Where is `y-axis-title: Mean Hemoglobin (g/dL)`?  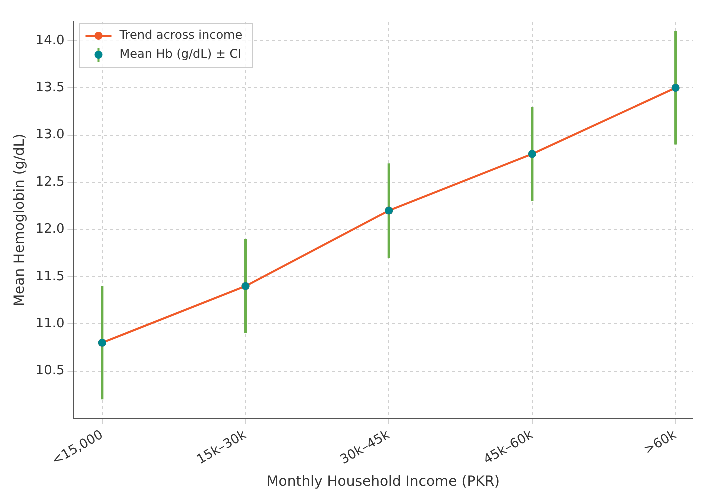
y-axis-title: Mean Hemoglobin (g/dL) is located at coordinates (20, 220).